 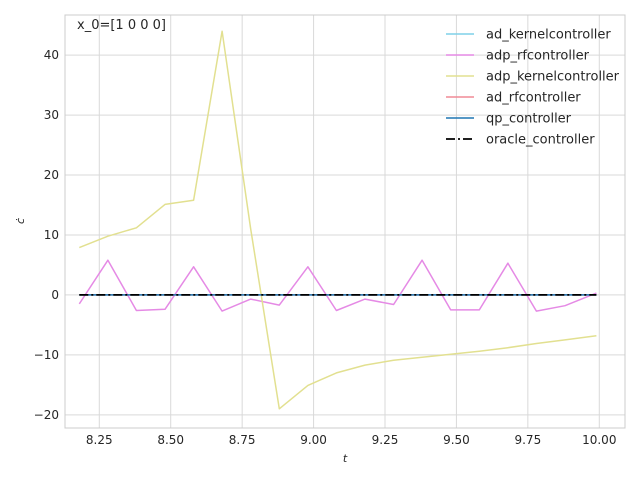 What do you see at coordinates (242, 440) in the screenshot?
I see `x-tick-label: 8.75` at bounding box center [242, 440].